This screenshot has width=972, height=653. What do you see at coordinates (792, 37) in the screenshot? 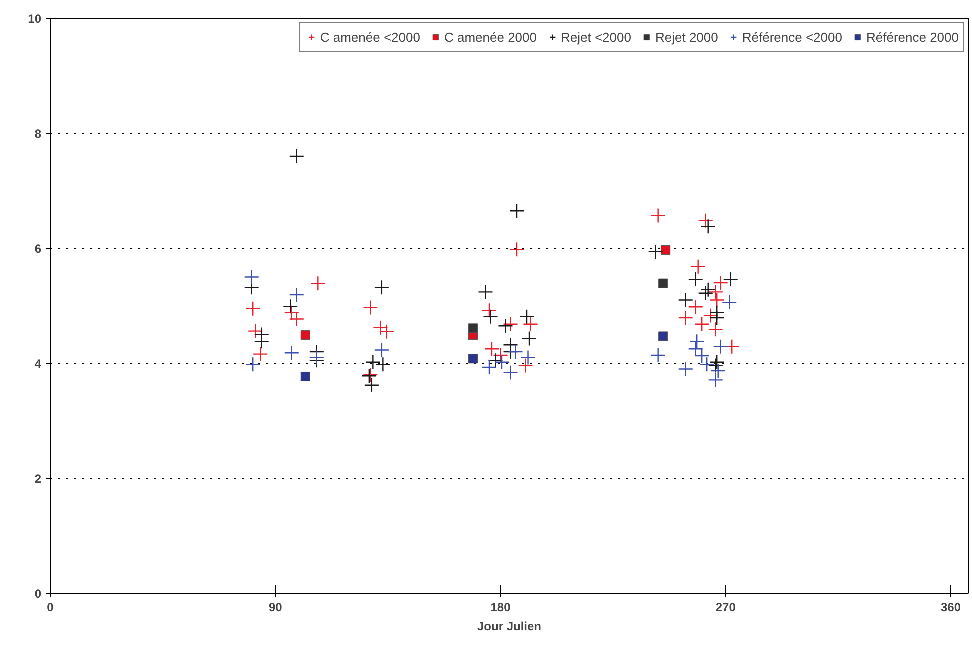
I see `legend-label: Référence <2000` at bounding box center [792, 37].